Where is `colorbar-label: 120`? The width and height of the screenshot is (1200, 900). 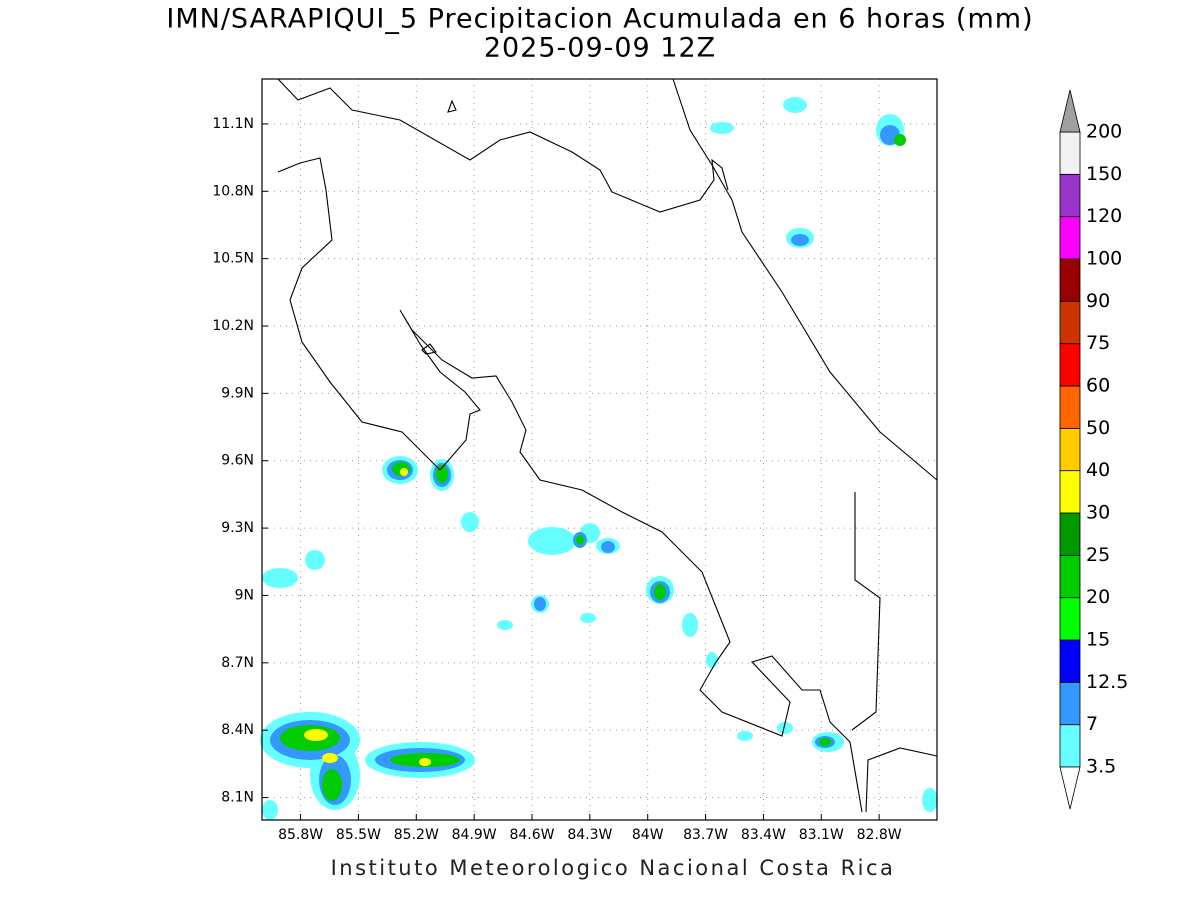
colorbar-label: 120 is located at coordinates (1104, 216).